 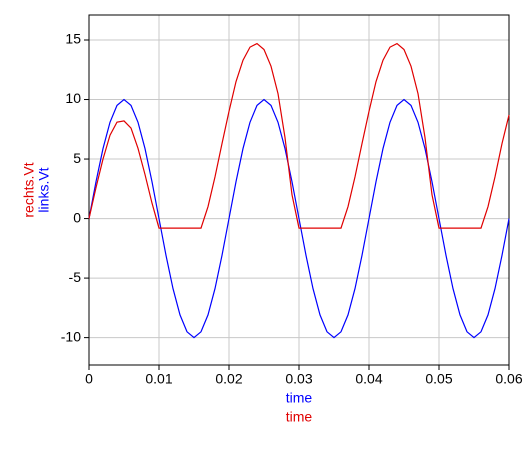 What do you see at coordinates (508, 379) in the screenshot?
I see `x-tick-label: 0.06` at bounding box center [508, 379].